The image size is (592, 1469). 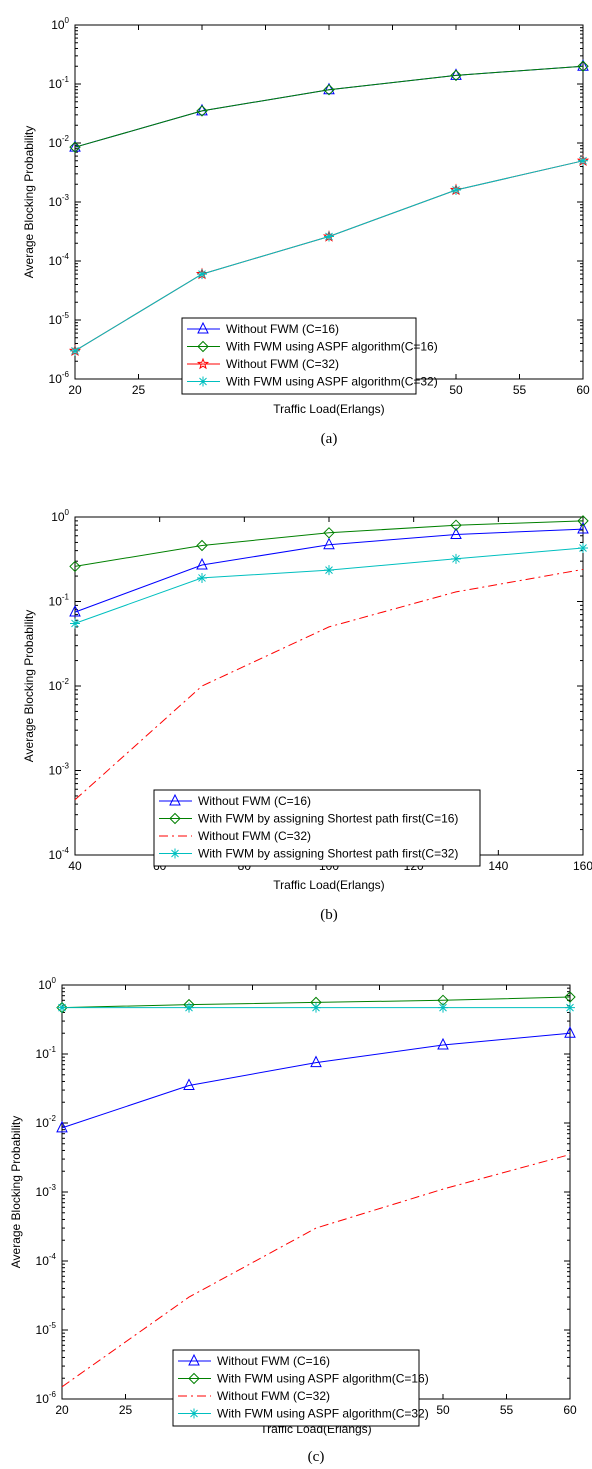 What do you see at coordinates (323, 1414) in the screenshot?
I see `legend-entry-label: With FWM using ASPF algorithm(C=32)` at bounding box center [323, 1414].